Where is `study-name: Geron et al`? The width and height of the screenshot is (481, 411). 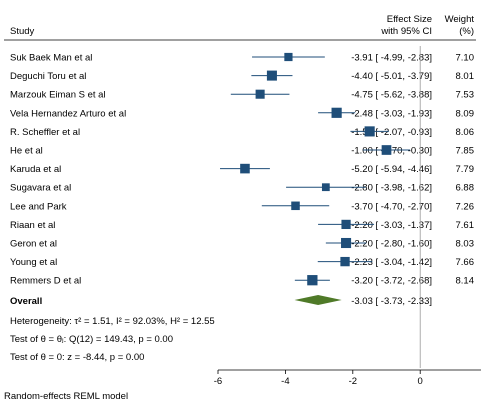 study-name: Geron et al is located at coordinates (33, 244).